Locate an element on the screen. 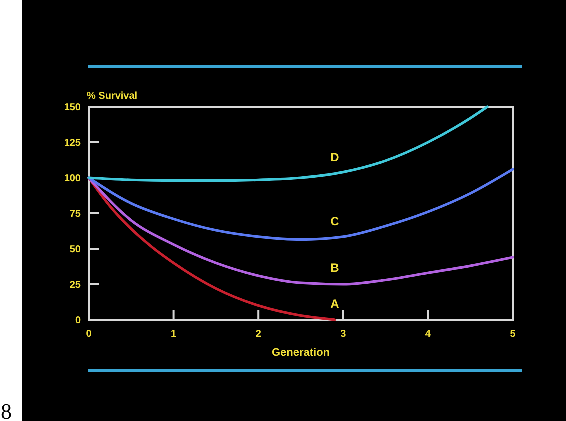 Image resolution: width=566 pixels, height=421 pixels. y-tick-label: 50 is located at coordinates (76, 250).